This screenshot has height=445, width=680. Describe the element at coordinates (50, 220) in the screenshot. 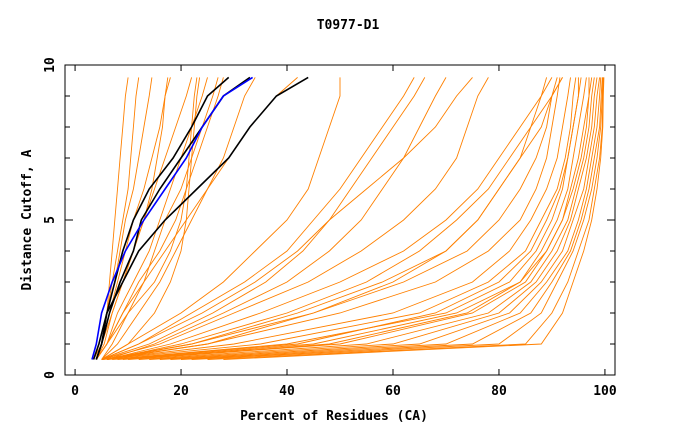

I see `y-tick-label: 5` at that location.